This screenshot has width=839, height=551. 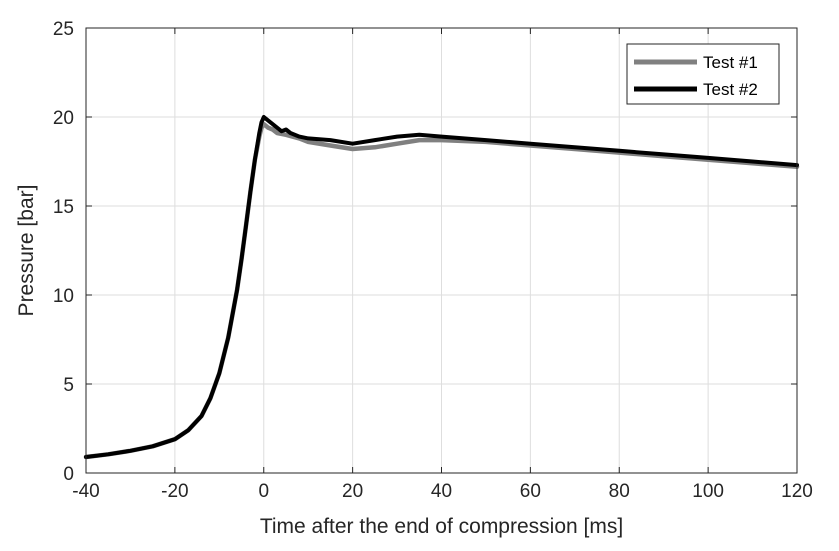 I want to click on legend-box, so click(x=703, y=74).